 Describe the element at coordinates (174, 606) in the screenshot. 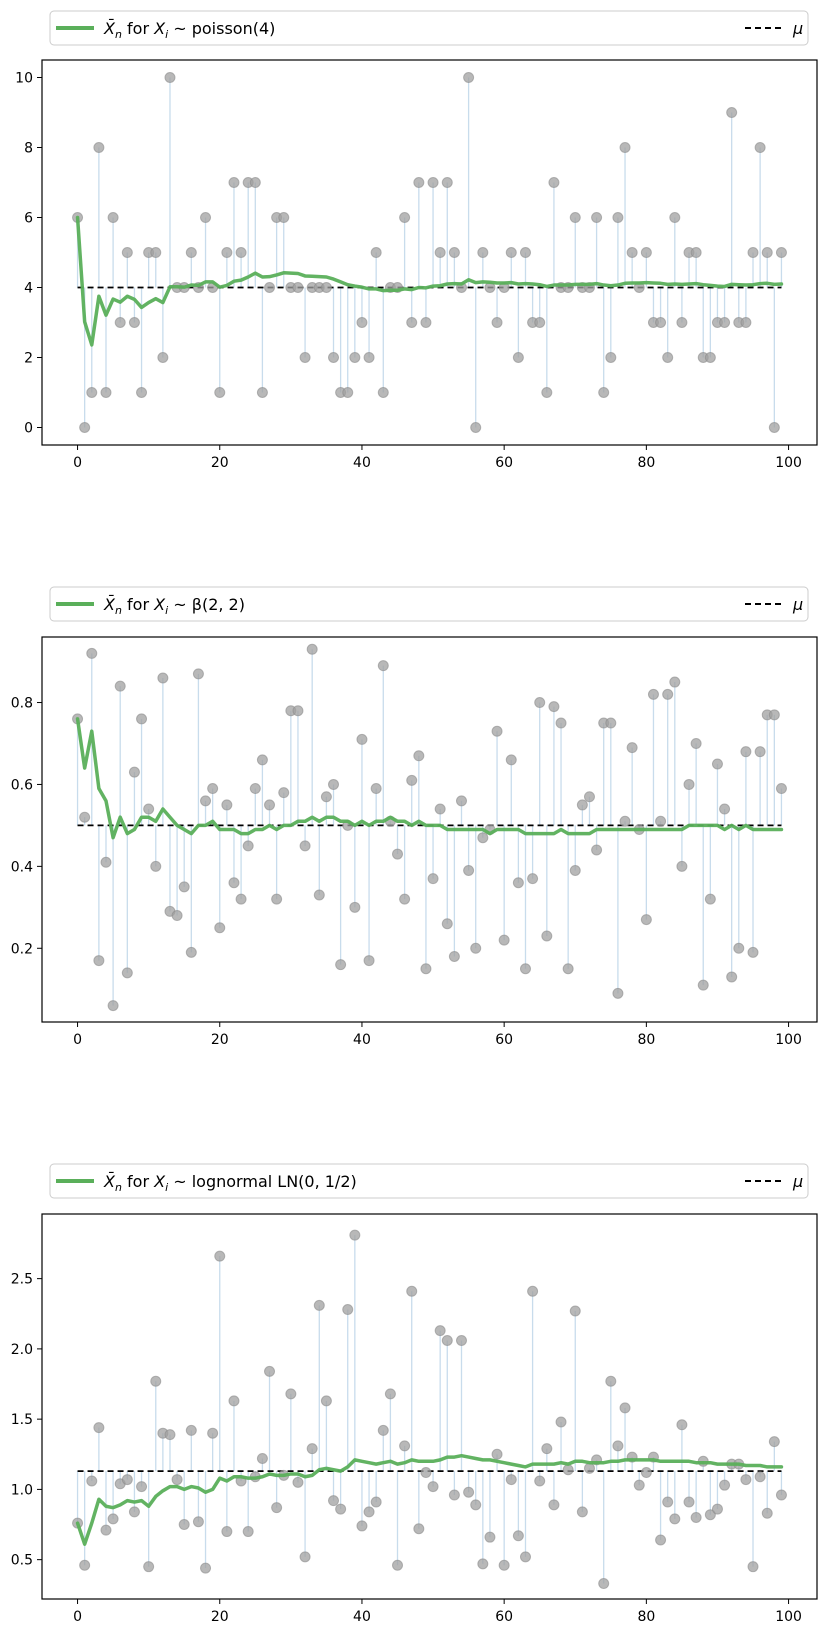

I see `legend-label-sample-mean: X̄n for Xi ~ β(2, 2)` at that location.